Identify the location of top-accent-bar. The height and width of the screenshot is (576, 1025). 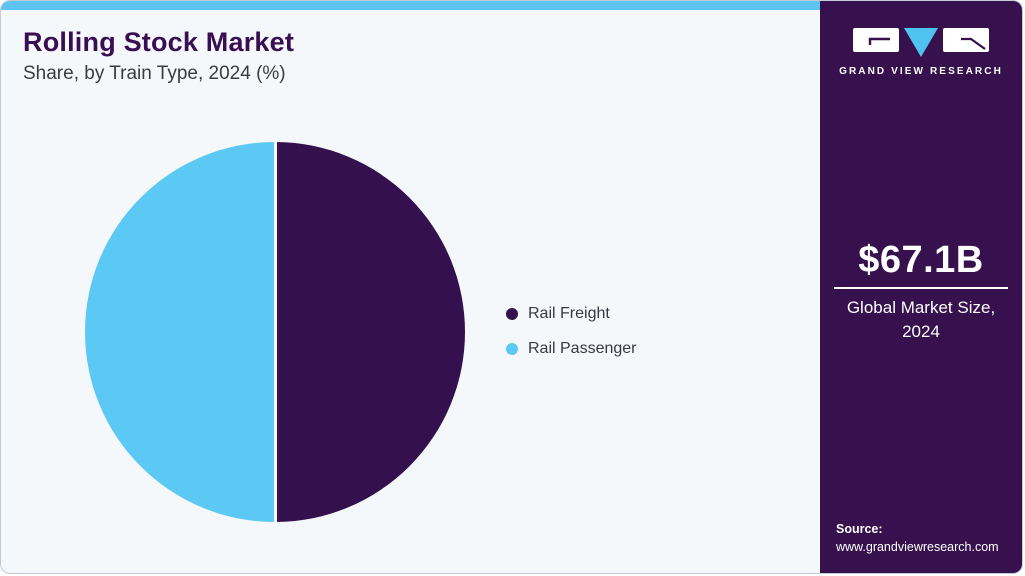
(511, 5).